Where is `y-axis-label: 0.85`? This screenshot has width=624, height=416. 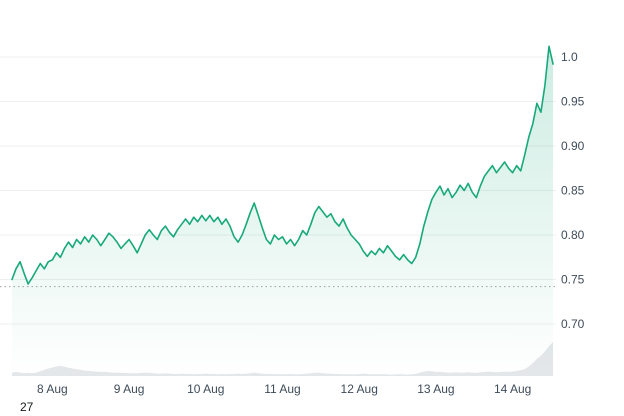
y-axis-label: 0.85 is located at coordinates (573, 191).